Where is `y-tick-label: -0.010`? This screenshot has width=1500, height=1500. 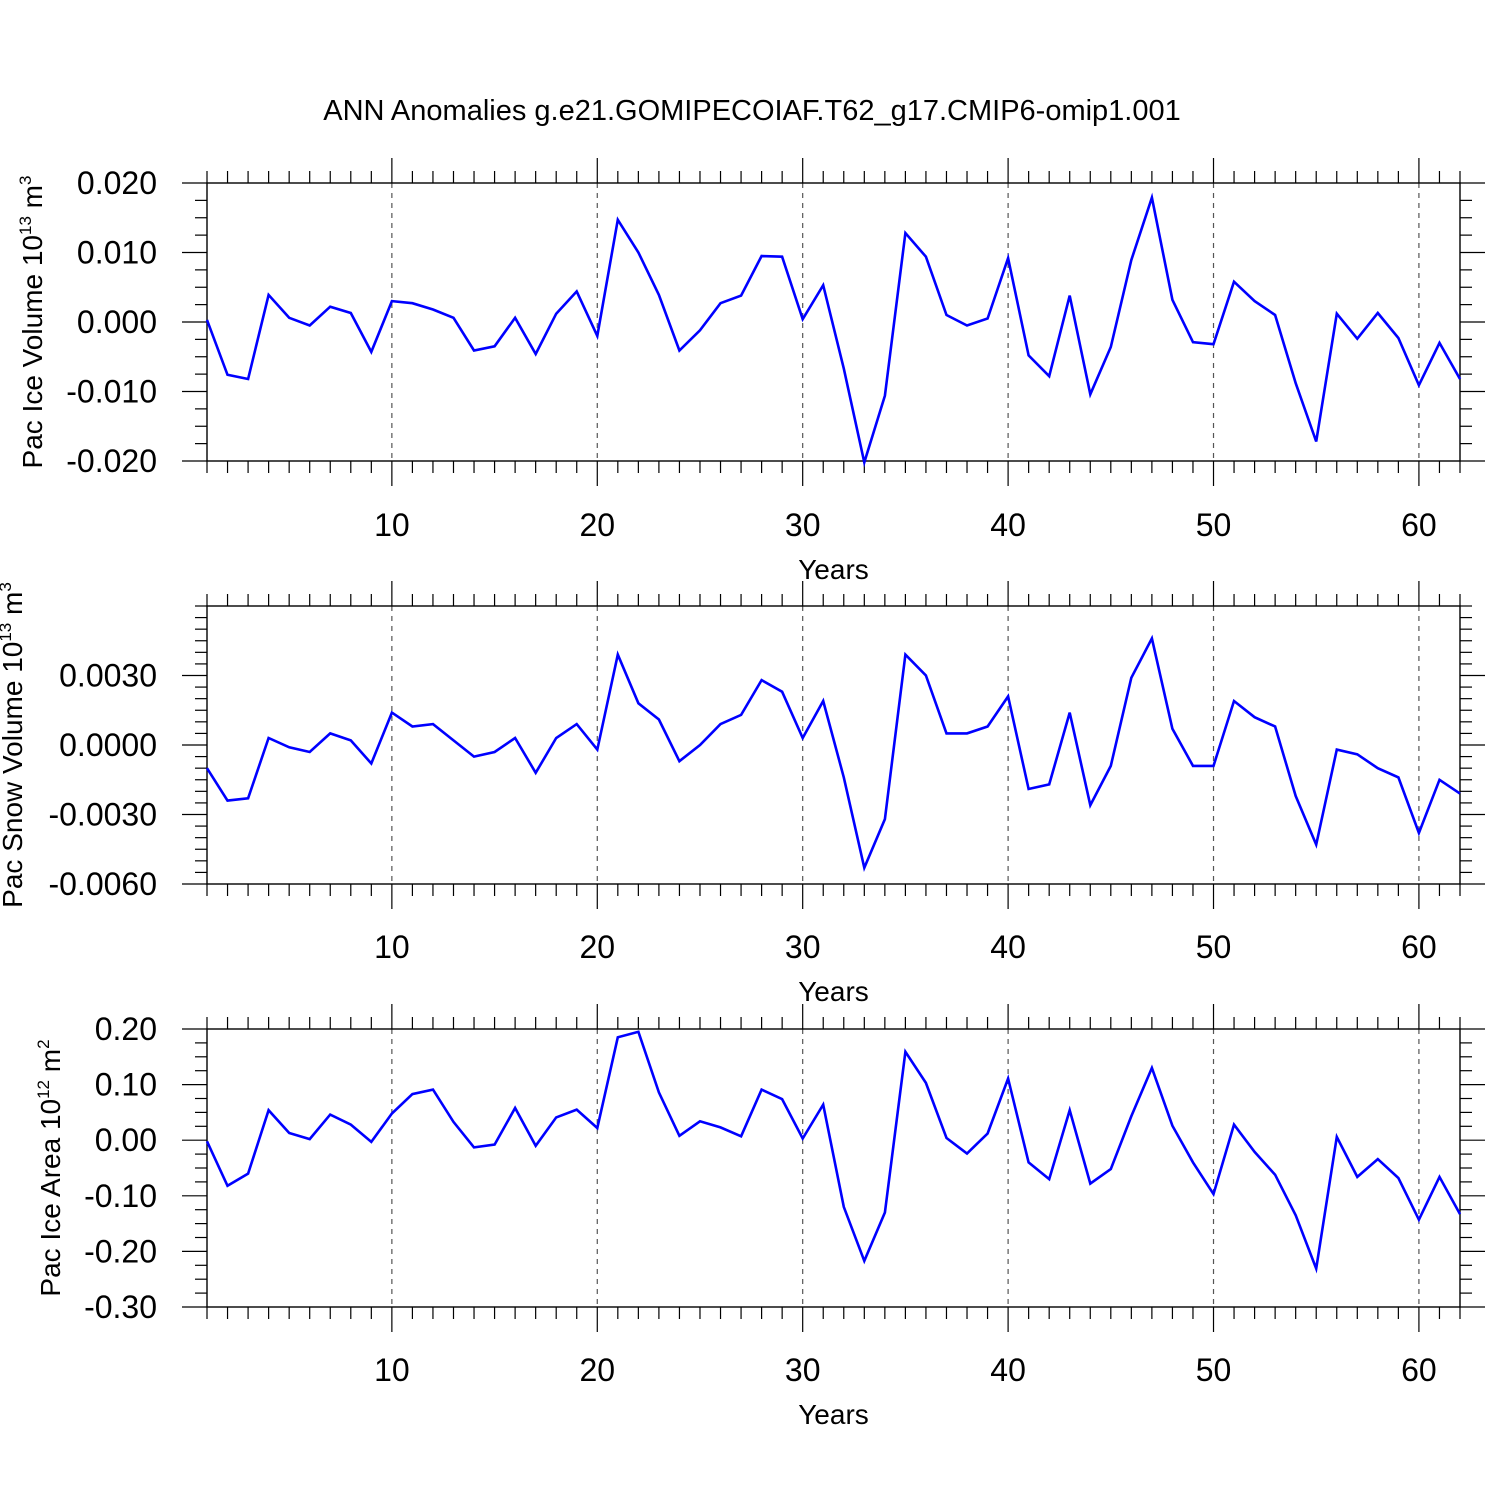 y-tick-label: -0.010 is located at coordinates (111, 392).